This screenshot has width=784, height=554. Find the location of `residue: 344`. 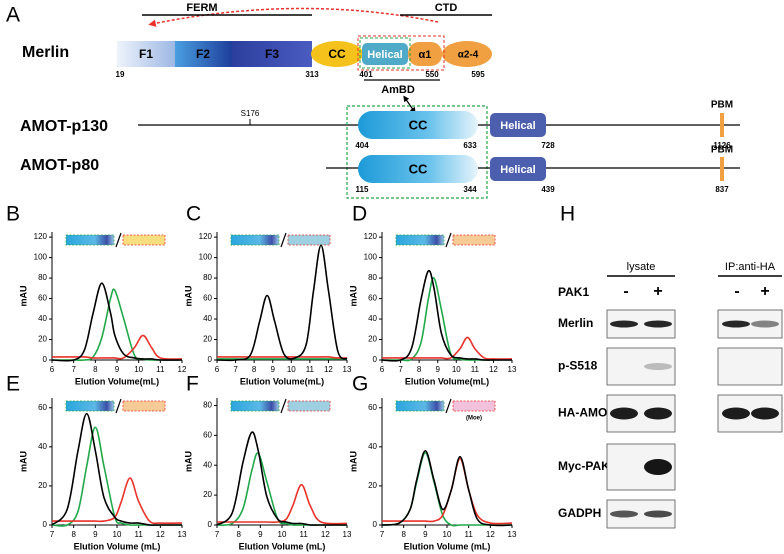

residue: 344 is located at coordinates (470, 189).